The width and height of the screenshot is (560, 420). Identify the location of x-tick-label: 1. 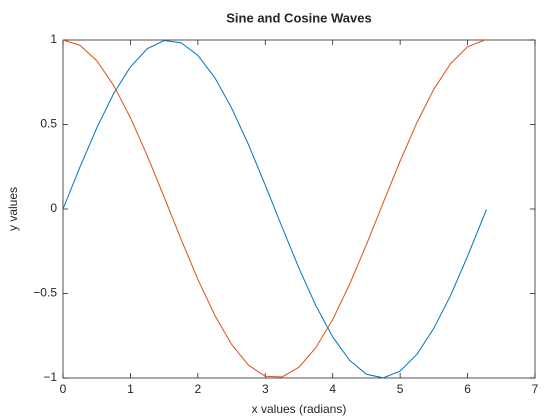
(130, 389).